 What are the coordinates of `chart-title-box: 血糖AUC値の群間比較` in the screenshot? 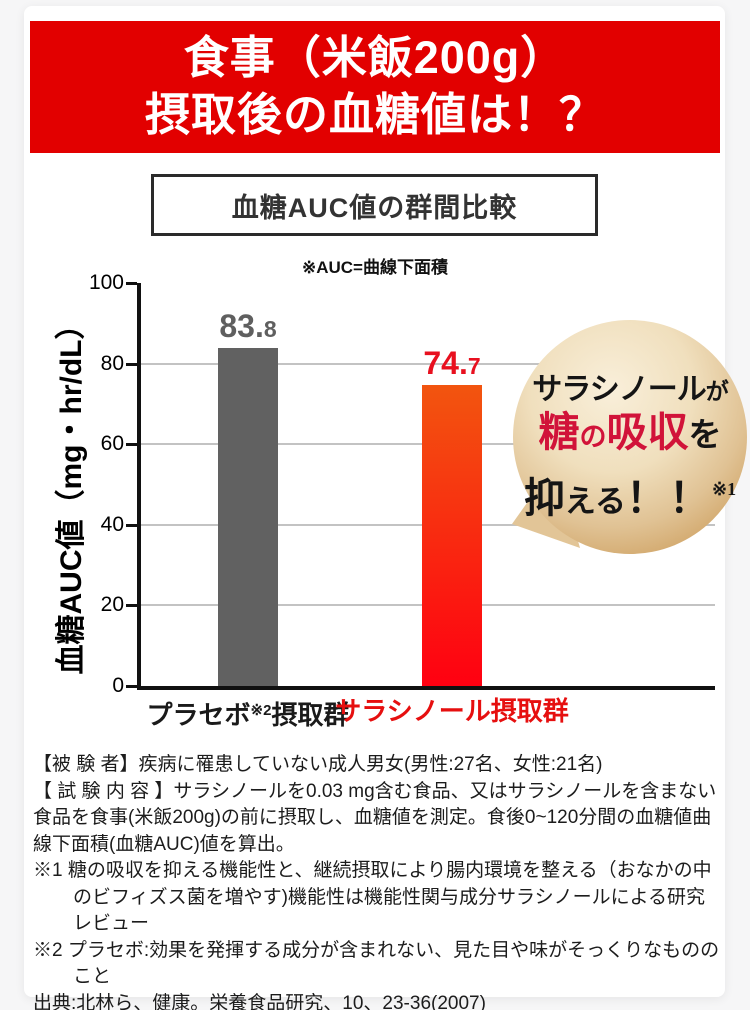 It's located at (374, 205).